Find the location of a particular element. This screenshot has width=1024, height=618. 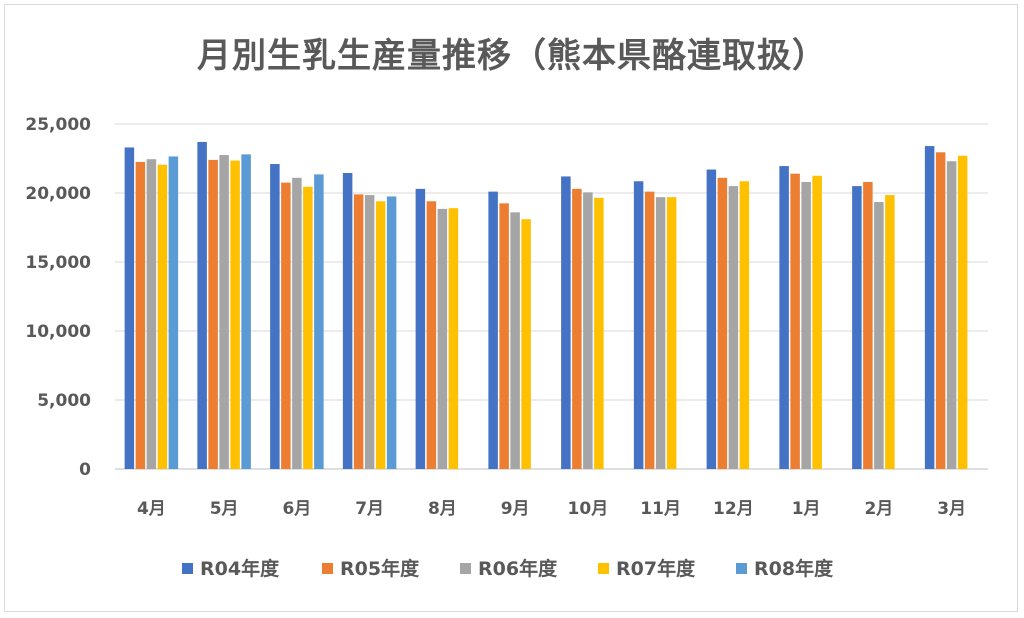

x-tick-label: 1月 is located at coordinates (806, 509).